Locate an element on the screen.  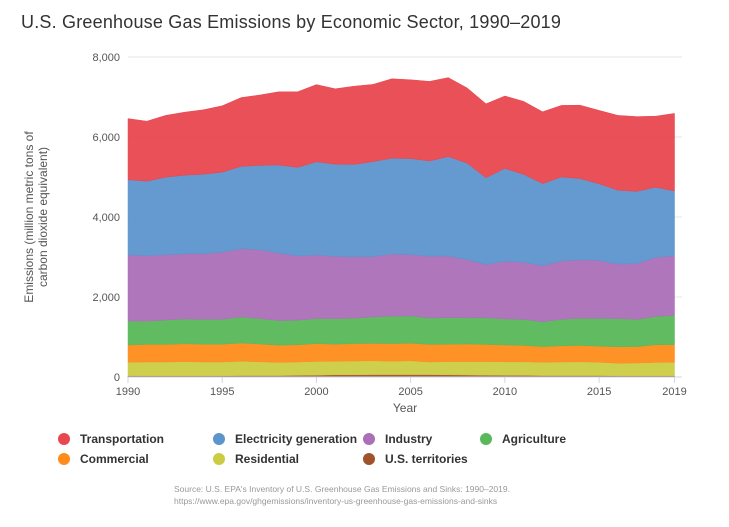
legend-item-u-s-territories: U.S. territories is located at coordinates (415, 459).